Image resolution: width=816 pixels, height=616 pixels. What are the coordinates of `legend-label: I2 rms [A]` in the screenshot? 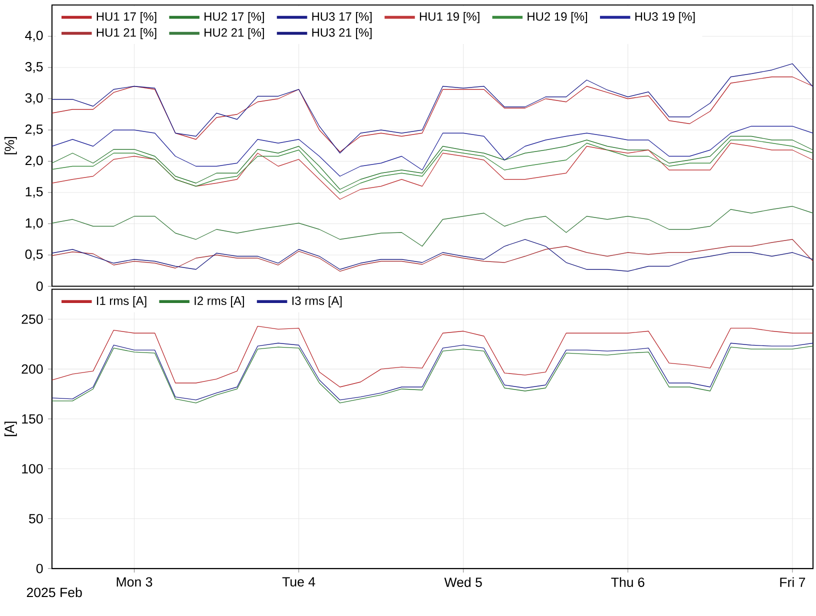 It's located at (219, 302).